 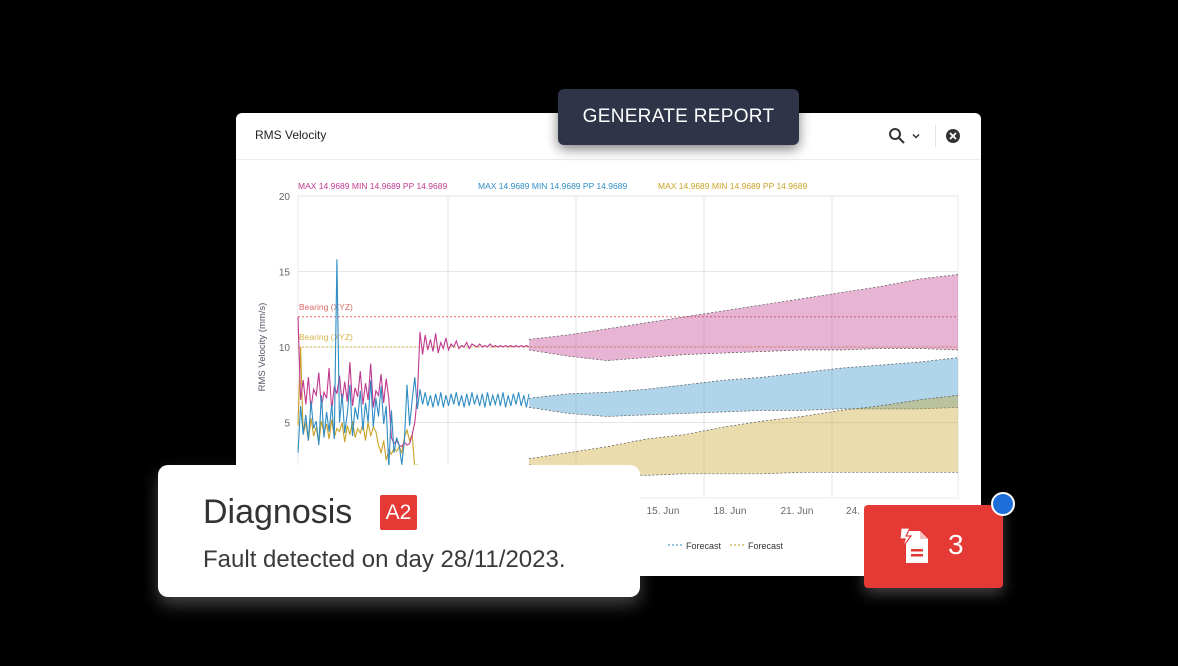 What do you see at coordinates (285, 197) in the screenshot?
I see `y-tick-label: 20` at bounding box center [285, 197].